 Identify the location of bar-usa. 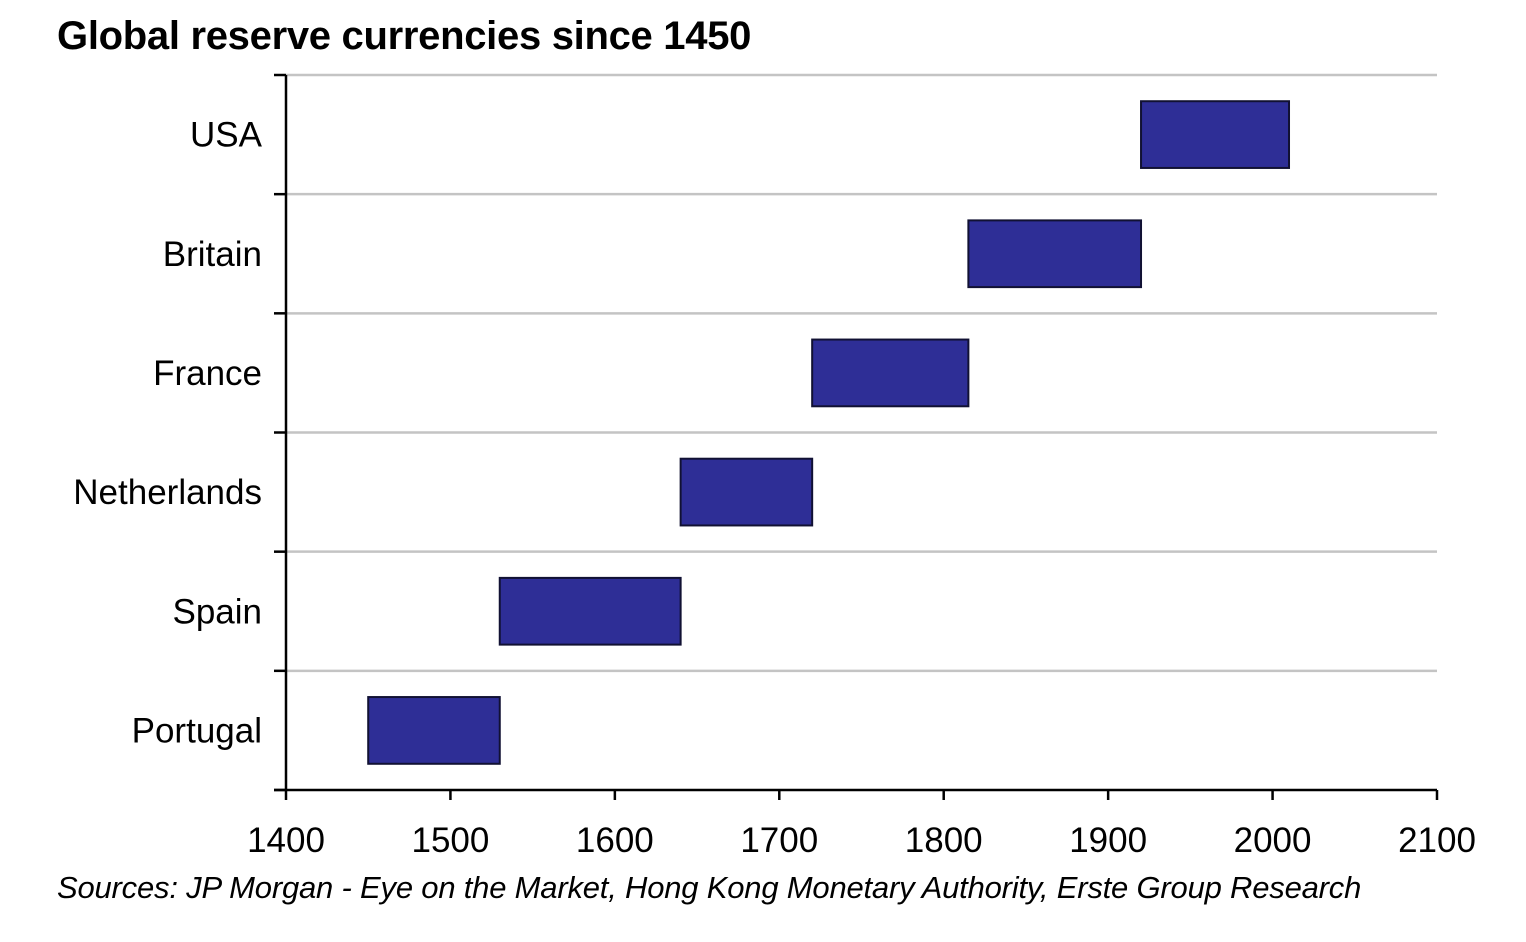
(1215, 134).